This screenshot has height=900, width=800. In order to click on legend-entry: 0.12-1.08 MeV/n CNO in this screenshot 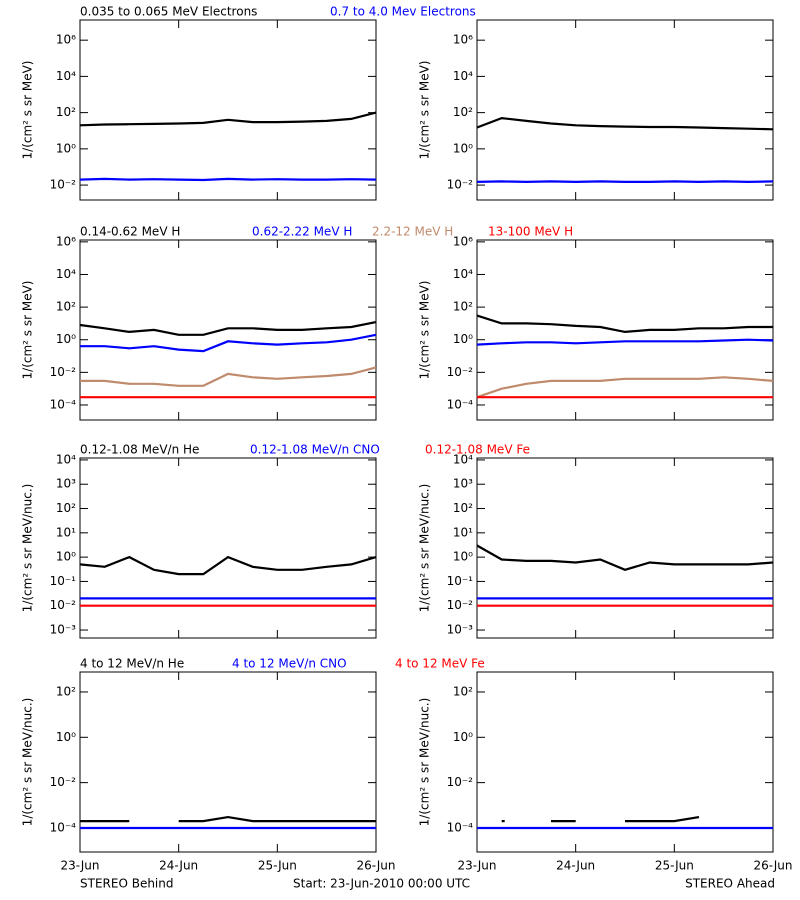, I will do `click(315, 450)`.